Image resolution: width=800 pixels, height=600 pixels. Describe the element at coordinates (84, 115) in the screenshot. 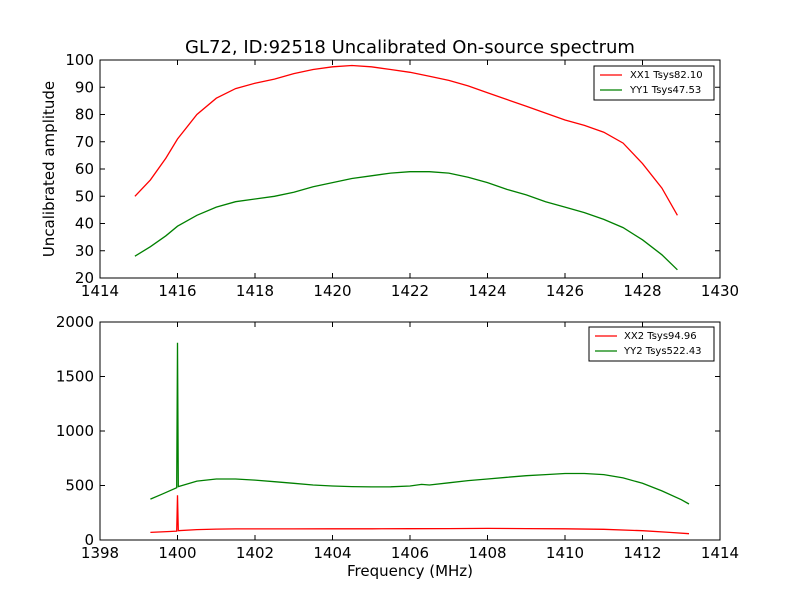

I see `top-ytick-label-6: 80` at that location.